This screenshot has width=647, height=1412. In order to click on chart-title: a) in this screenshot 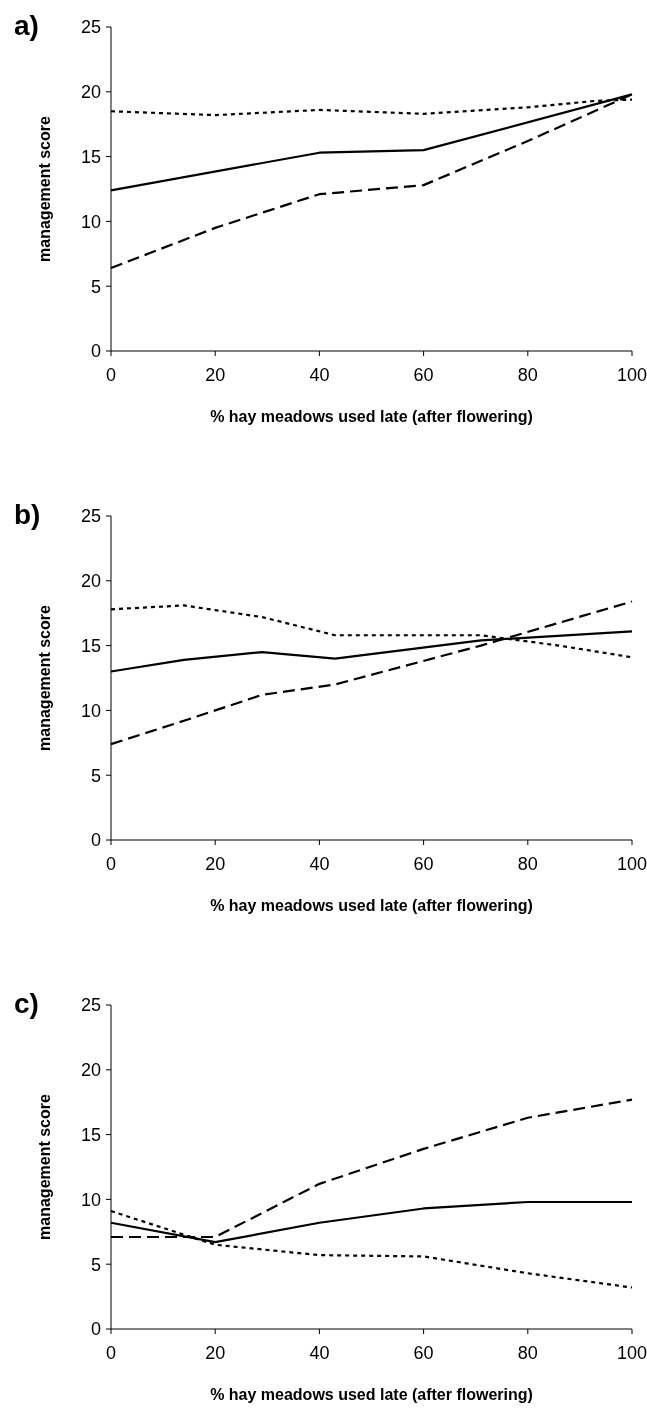, I will do `click(26, 25)`.